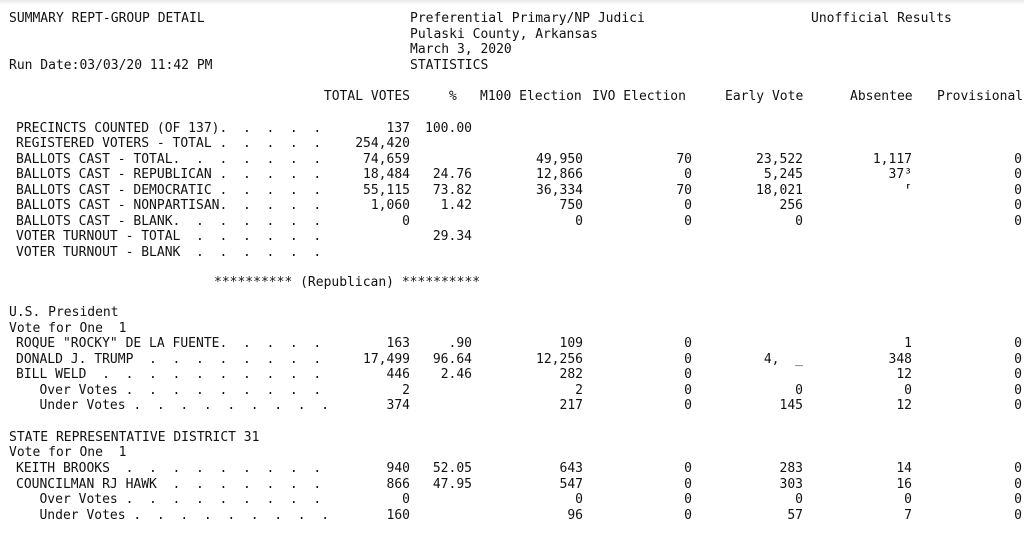 The height and width of the screenshot is (533, 1024). What do you see at coordinates (900, 359) in the screenshot?
I see `absentee-cell: 348` at bounding box center [900, 359].